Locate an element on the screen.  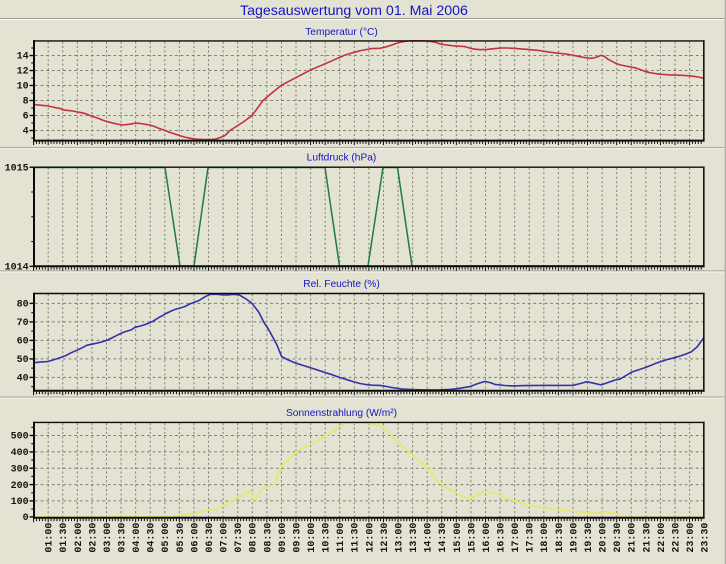
svg-text: 12:30 is located at coordinates (385, 538).